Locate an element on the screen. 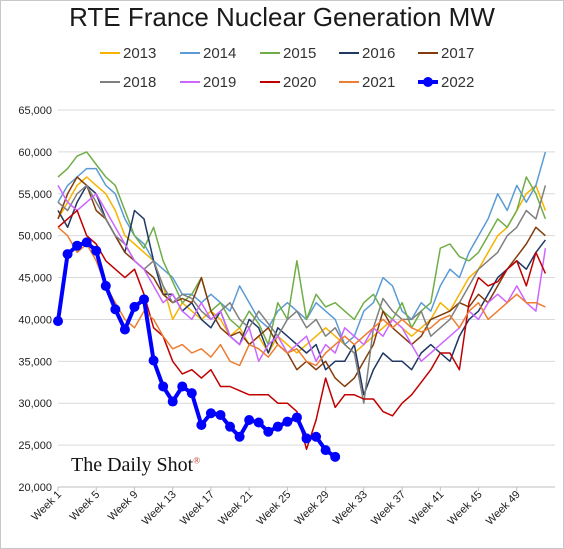  x-tick-label: Week 29 is located at coordinates (312, 508).